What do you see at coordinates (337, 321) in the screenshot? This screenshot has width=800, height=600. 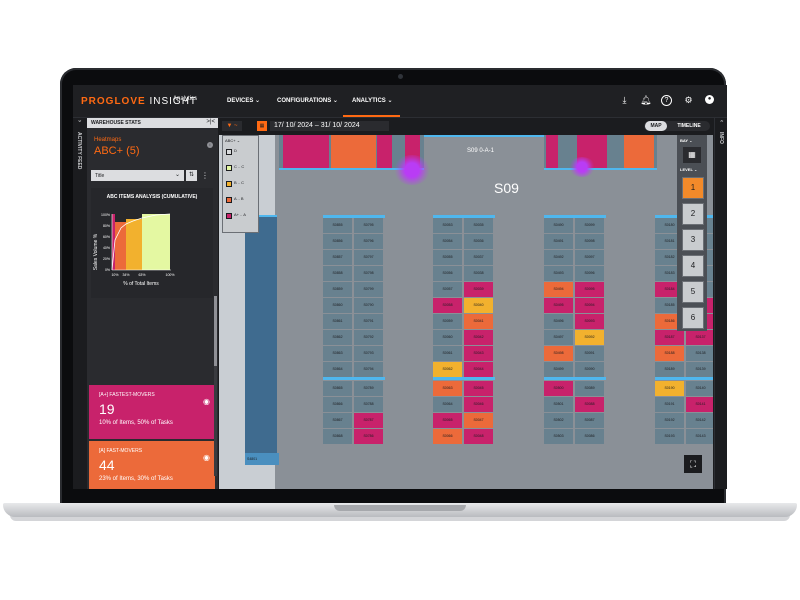 I see `shelf-cell: S0861` at bounding box center [337, 321].